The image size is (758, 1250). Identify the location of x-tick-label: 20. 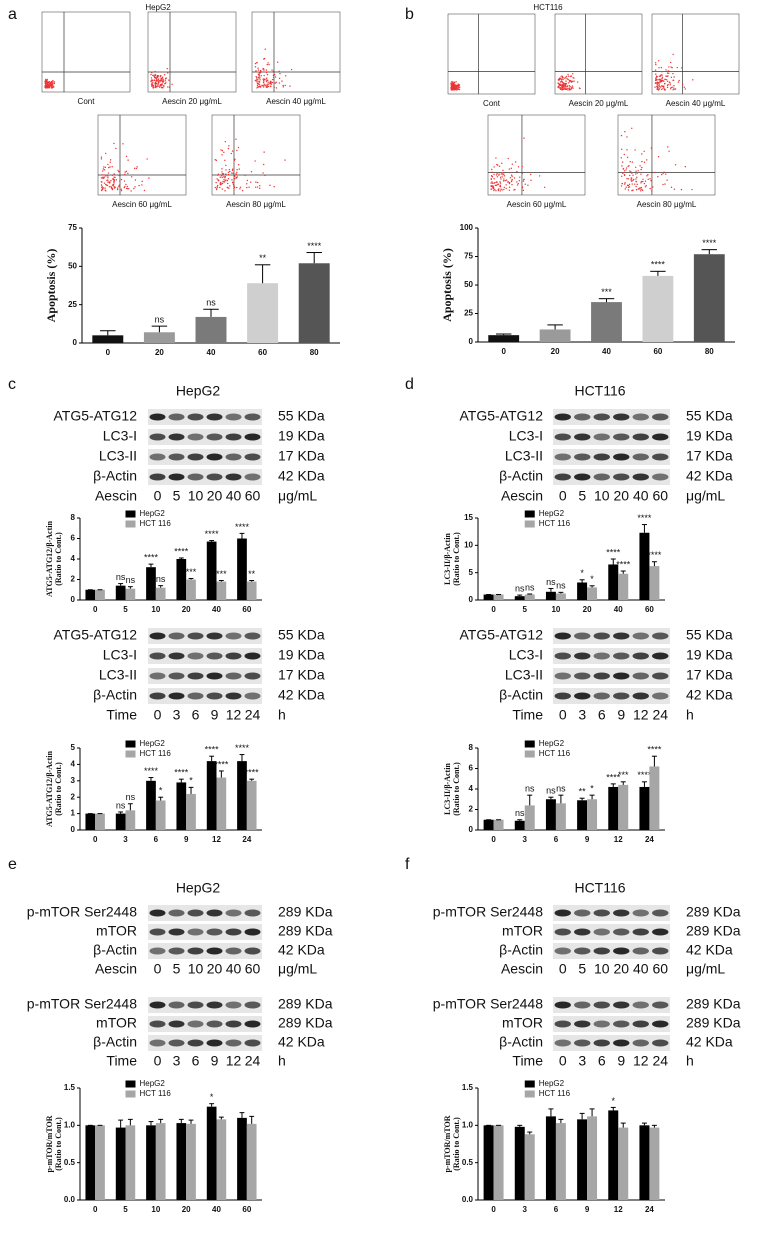
(555, 351).